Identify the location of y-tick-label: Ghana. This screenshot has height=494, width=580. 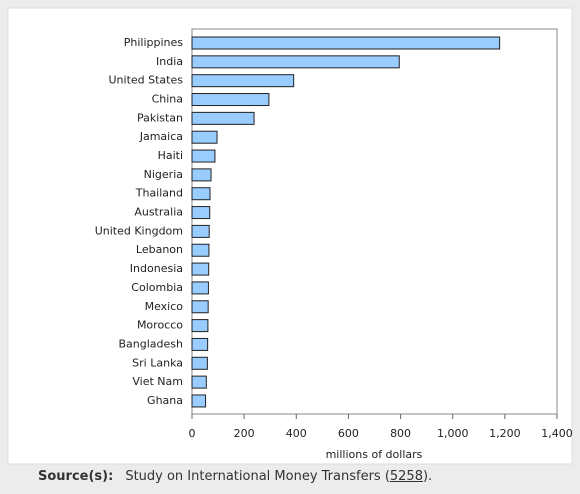
(165, 400).